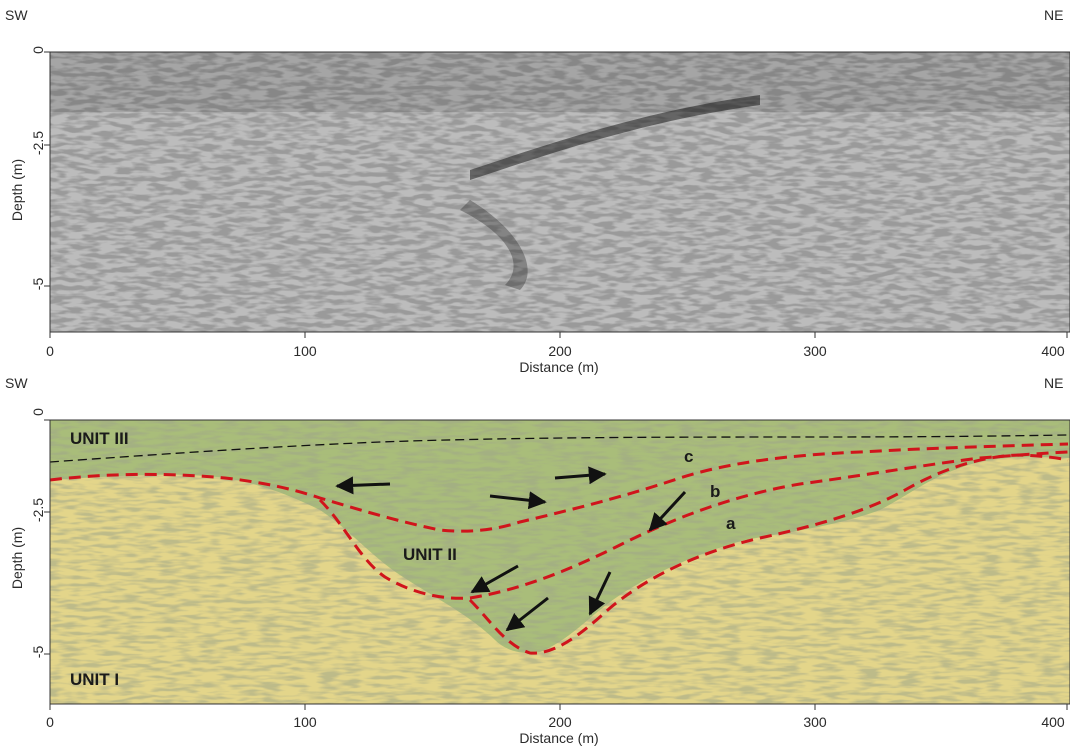 The image size is (1070, 748). What do you see at coordinates (38, 50) in the screenshot?
I see `top-y-tick-0: 0` at bounding box center [38, 50].